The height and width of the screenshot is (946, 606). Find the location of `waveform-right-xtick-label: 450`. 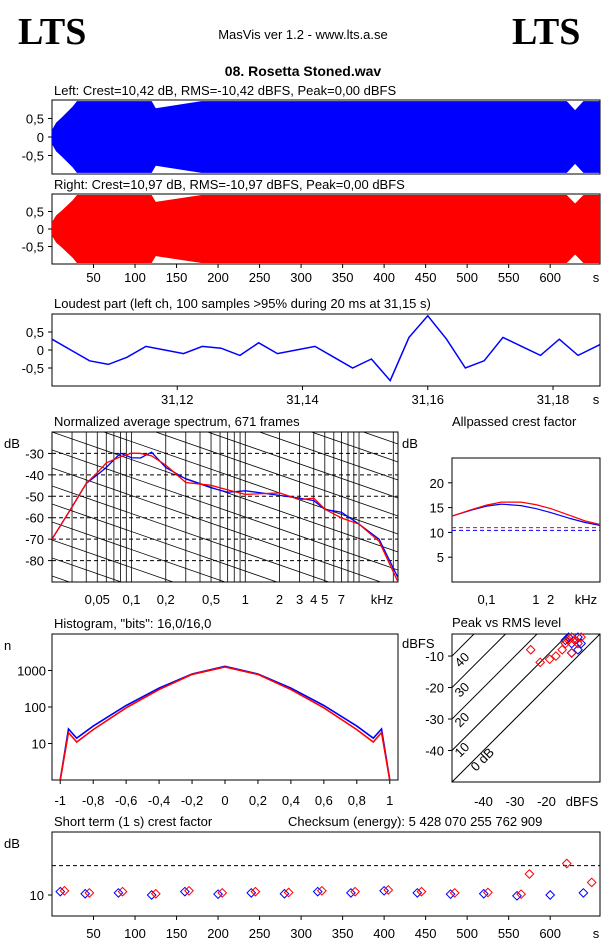

waveform-right-xtick-label: 450 is located at coordinates (426, 277).